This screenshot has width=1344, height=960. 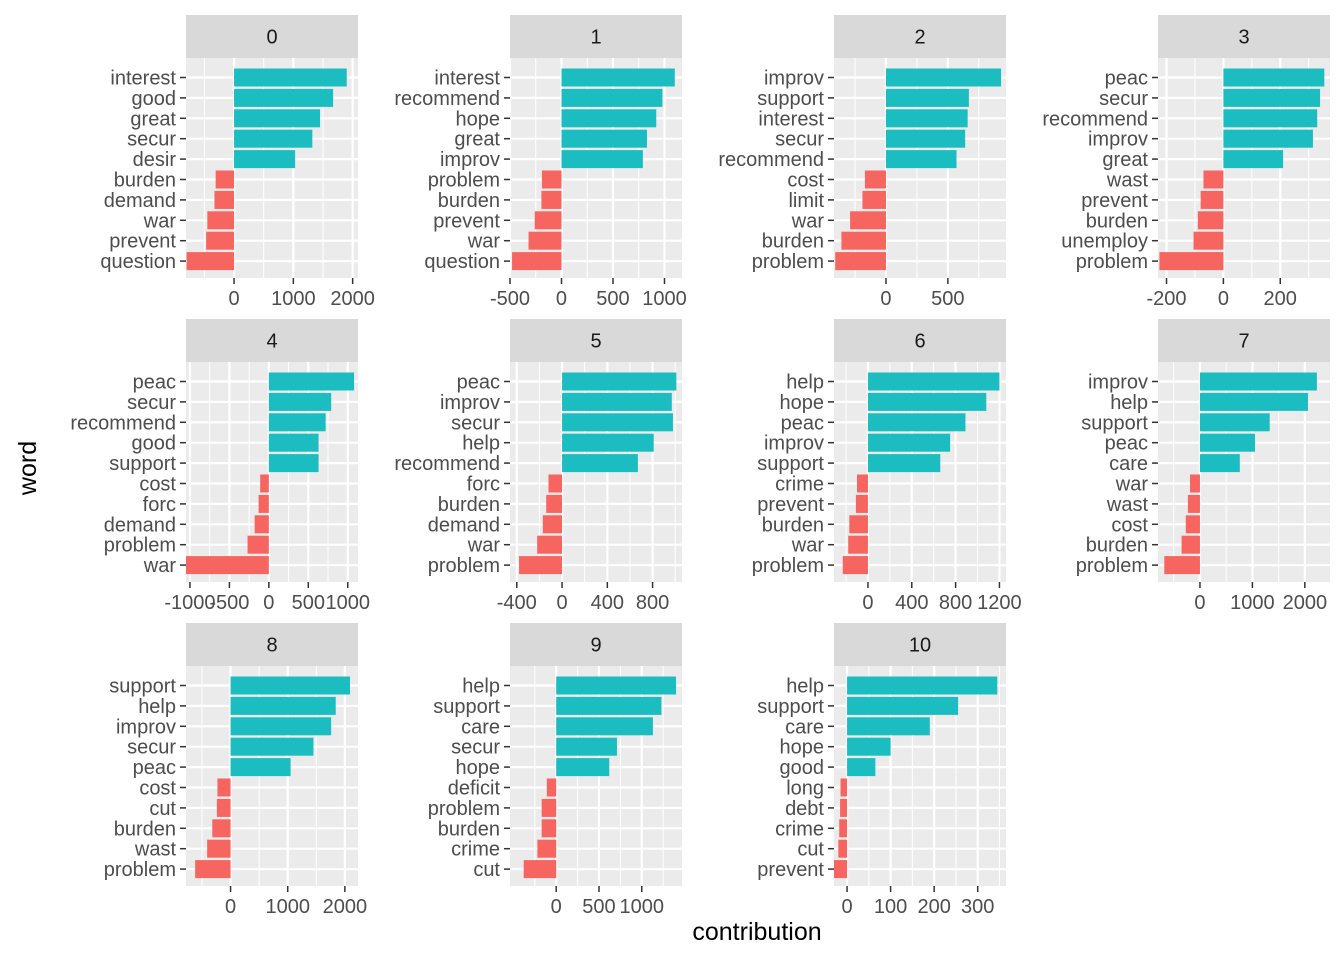 What do you see at coordinates (799, 485) in the screenshot?
I see `y-tick-label: crime` at bounding box center [799, 485].